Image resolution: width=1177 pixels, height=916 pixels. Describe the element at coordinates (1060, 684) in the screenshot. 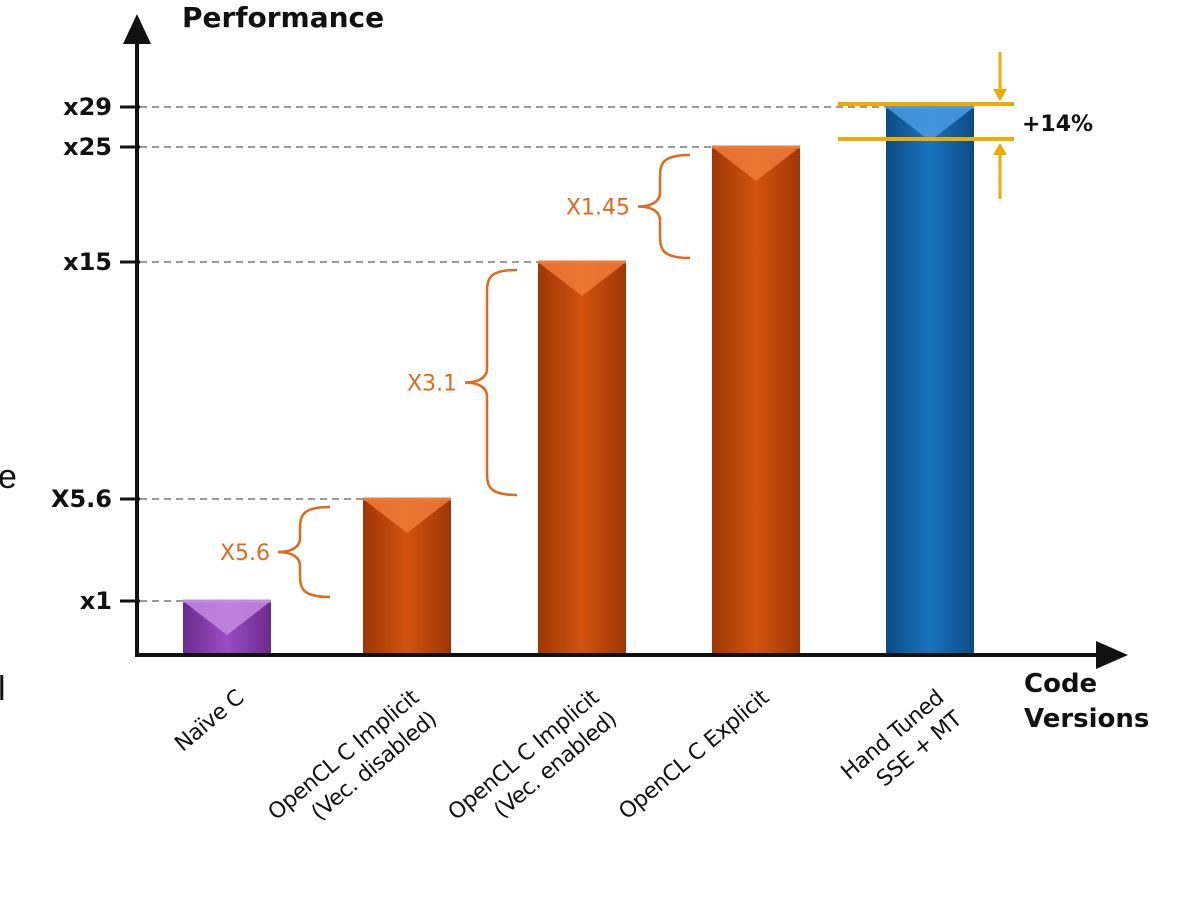

I see `x-axis-title-line1: Code` at that location.